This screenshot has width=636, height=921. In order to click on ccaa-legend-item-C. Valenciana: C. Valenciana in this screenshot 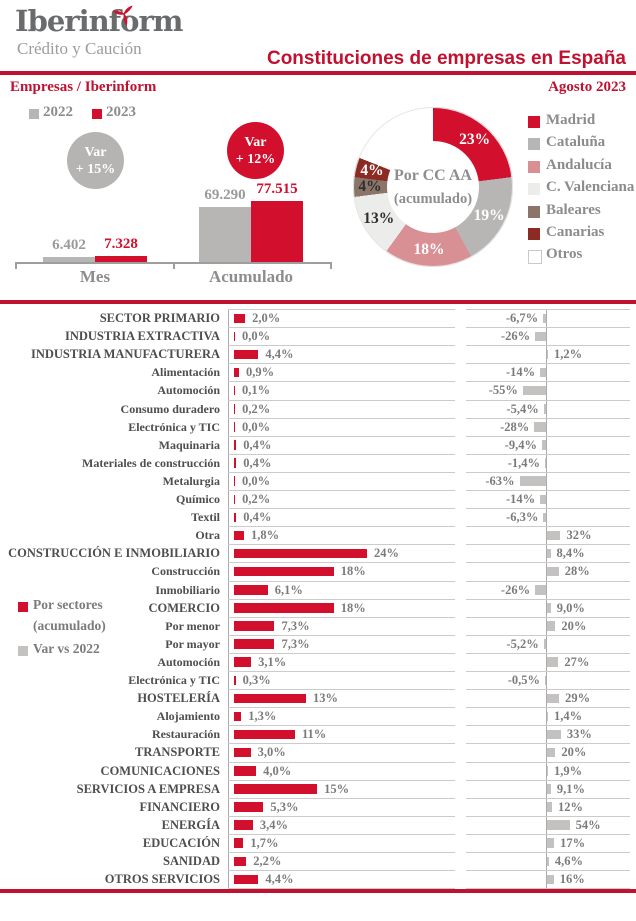, I will do `click(582, 190)`.